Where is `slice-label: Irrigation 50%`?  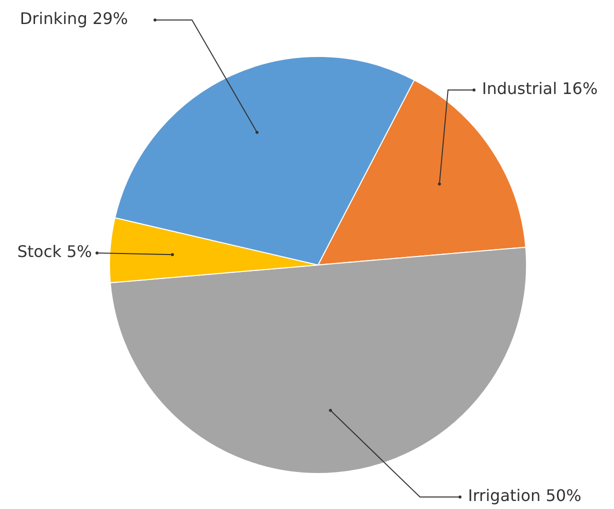 slice-label: Irrigation 50% is located at coordinates (525, 496).